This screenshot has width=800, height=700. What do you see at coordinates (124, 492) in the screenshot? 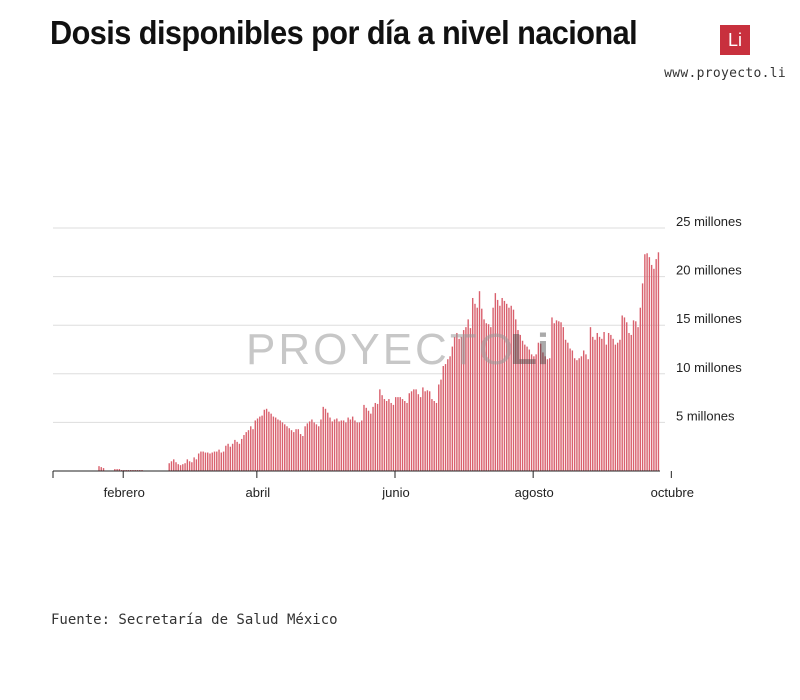
I see `x-tick-label: febrero` at bounding box center [124, 492].